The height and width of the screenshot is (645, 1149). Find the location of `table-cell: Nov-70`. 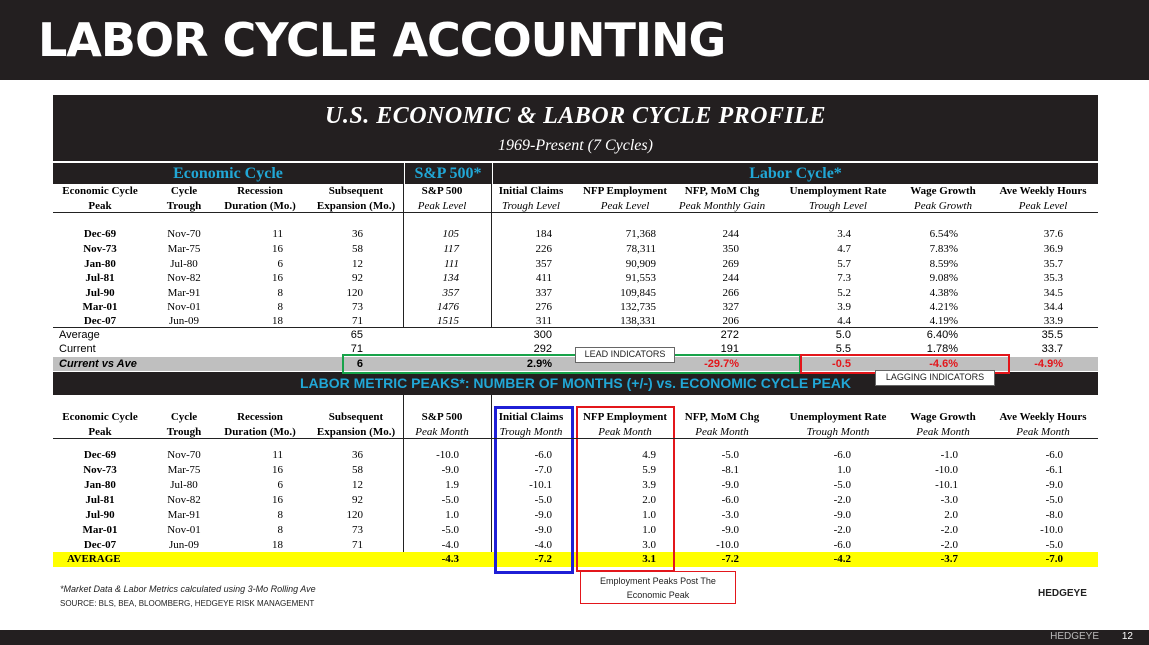

table-cell: Nov-70 is located at coordinates (184, 234).